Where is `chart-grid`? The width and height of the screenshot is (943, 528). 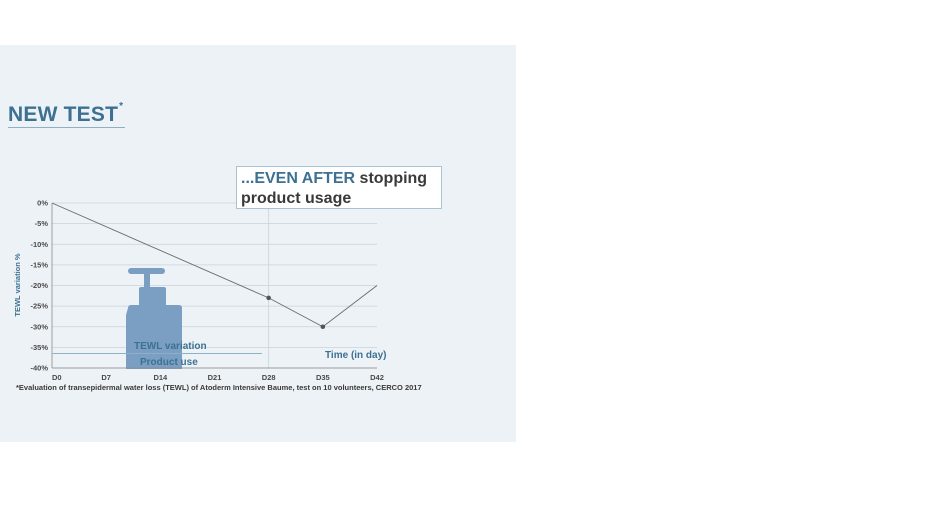
chart-grid is located at coordinates (214, 285).